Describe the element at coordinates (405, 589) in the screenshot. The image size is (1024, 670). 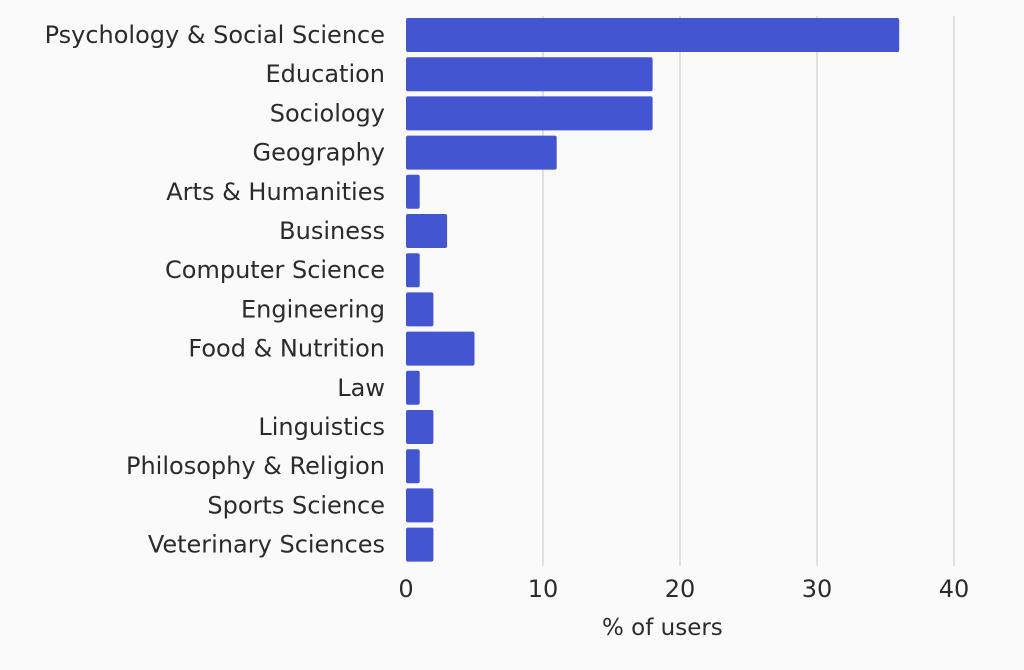
I see `x-tick-label-0: 0` at that location.